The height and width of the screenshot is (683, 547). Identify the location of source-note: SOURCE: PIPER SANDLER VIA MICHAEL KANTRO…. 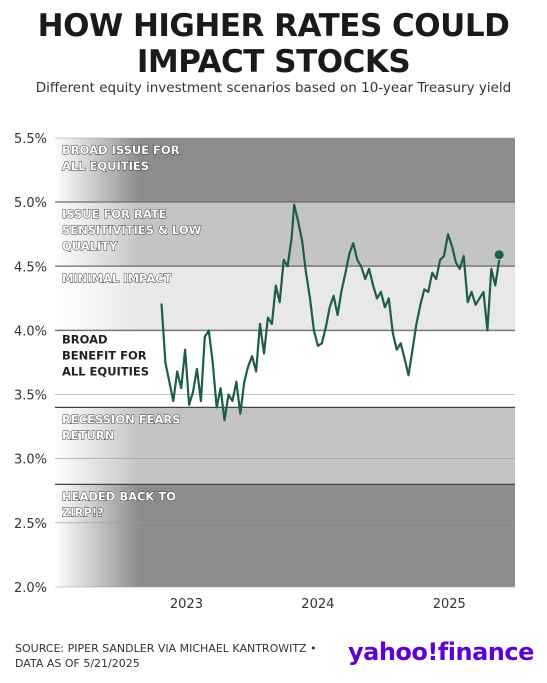
(175, 656).